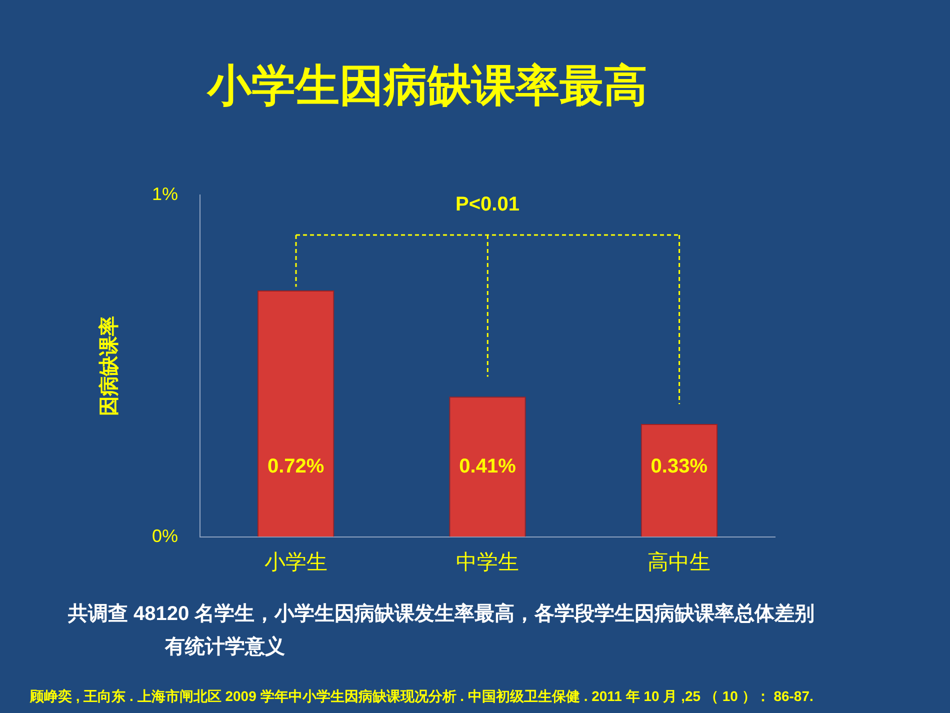 The width and height of the screenshot is (950, 713). What do you see at coordinates (488, 204) in the screenshot?
I see `annotation: P<0.01` at bounding box center [488, 204].